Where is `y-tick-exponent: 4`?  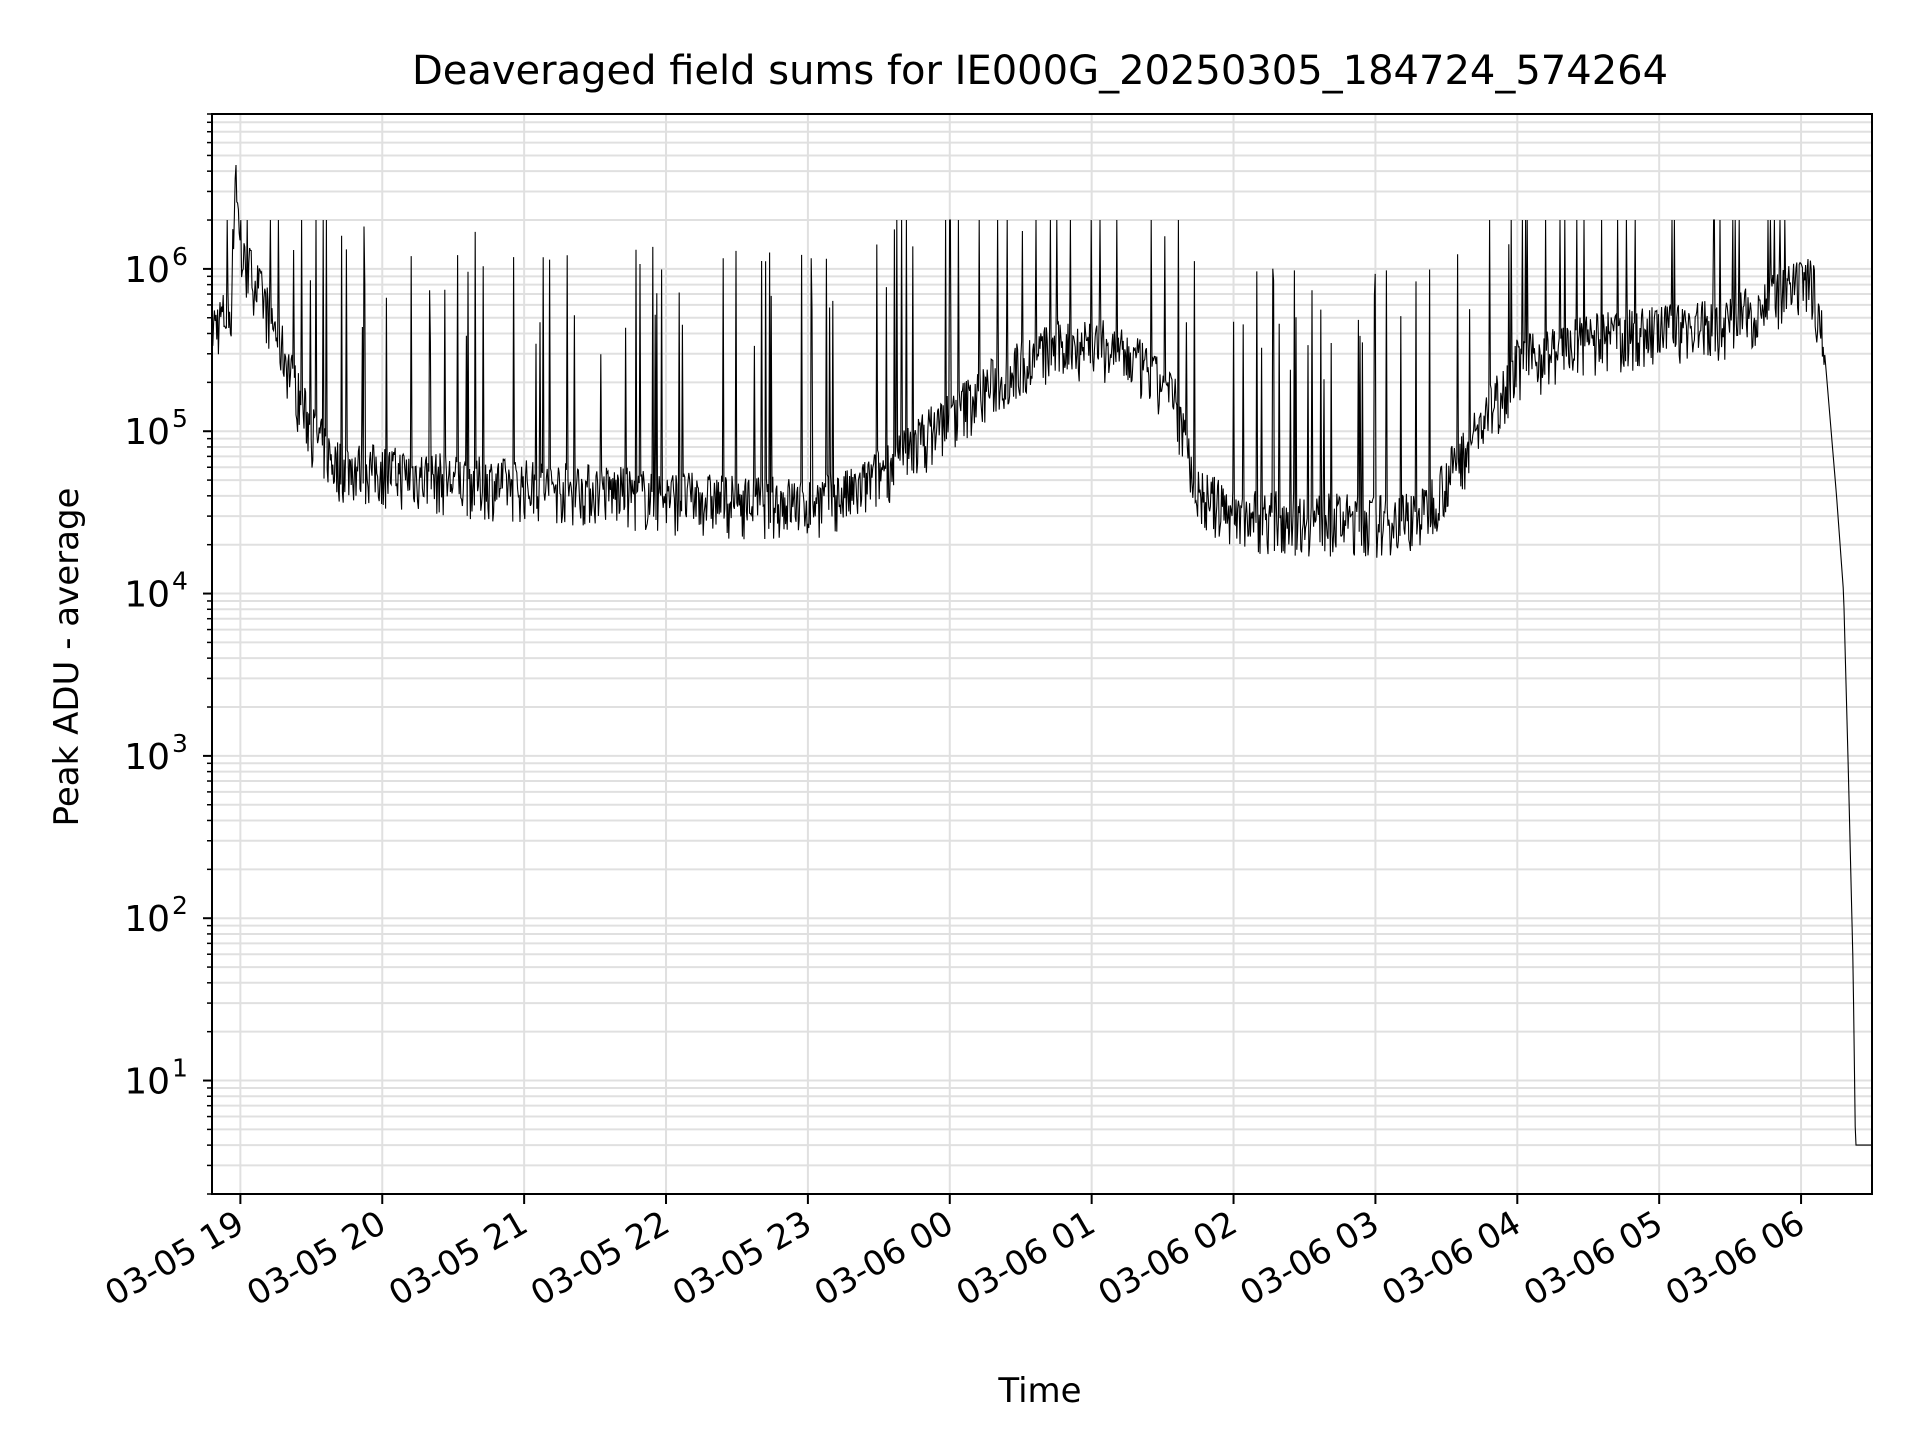
y-tick-exponent: 4 is located at coordinates (180, 581).